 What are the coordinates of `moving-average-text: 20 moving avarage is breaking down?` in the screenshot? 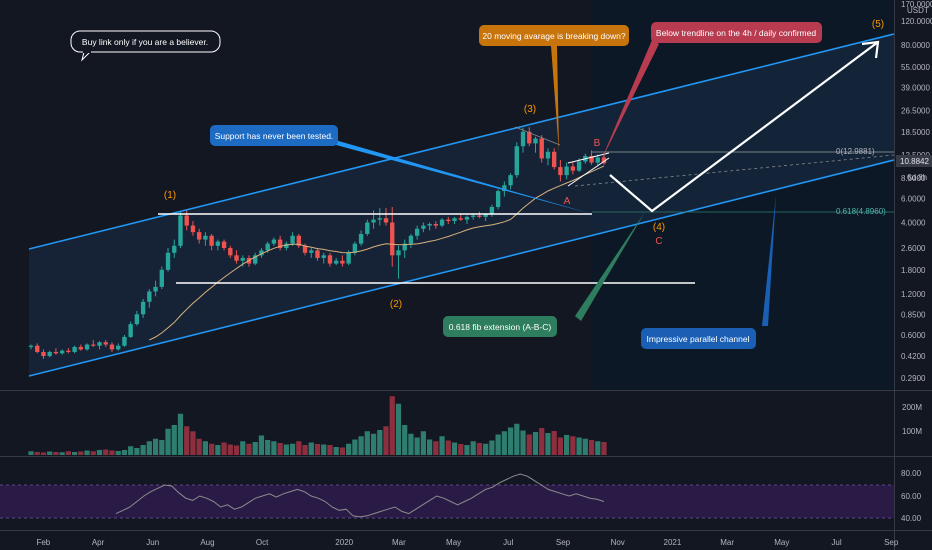 It's located at (553, 36).